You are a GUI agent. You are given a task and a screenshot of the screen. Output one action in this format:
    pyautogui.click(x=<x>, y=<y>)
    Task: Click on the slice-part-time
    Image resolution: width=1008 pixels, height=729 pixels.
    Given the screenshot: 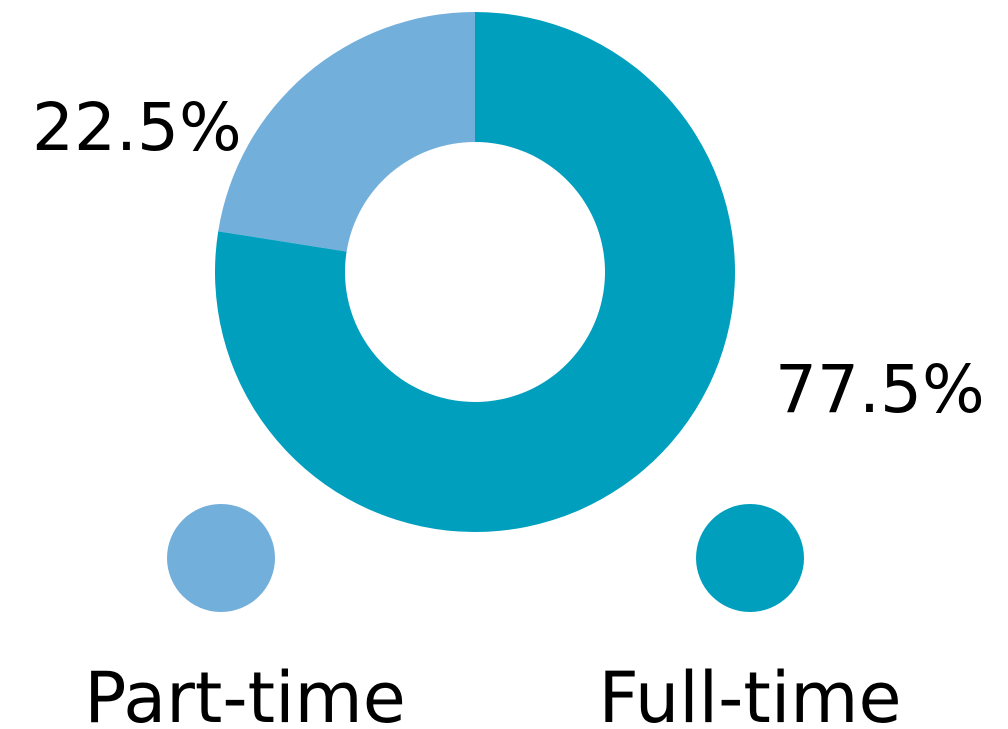 What is the action you would take?
    pyautogui.click(x=346, y=132)
    